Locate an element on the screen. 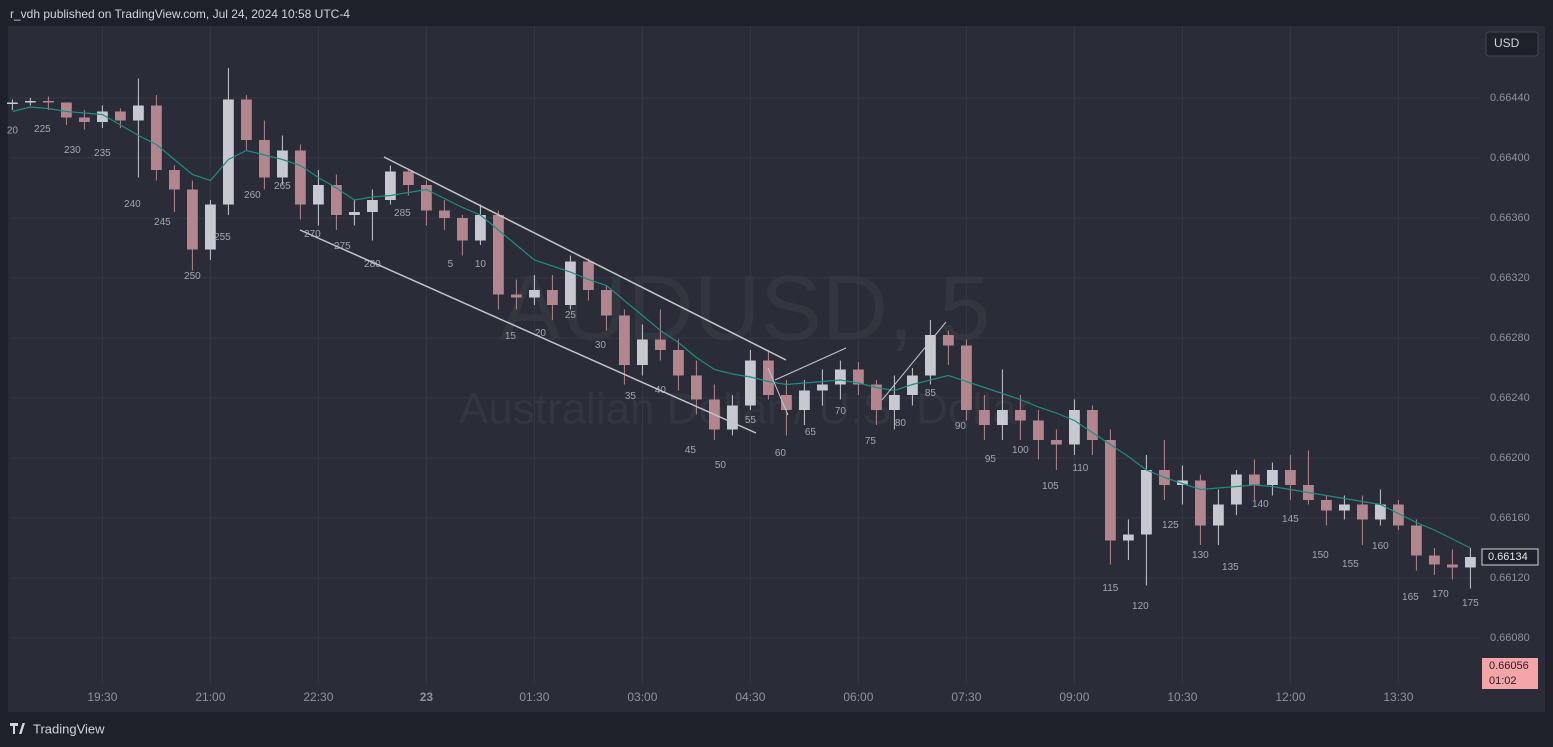 The width and height of the screenshot is (1553, 747). x-tick-label: 06:00 is located at coordinates (858, 697).